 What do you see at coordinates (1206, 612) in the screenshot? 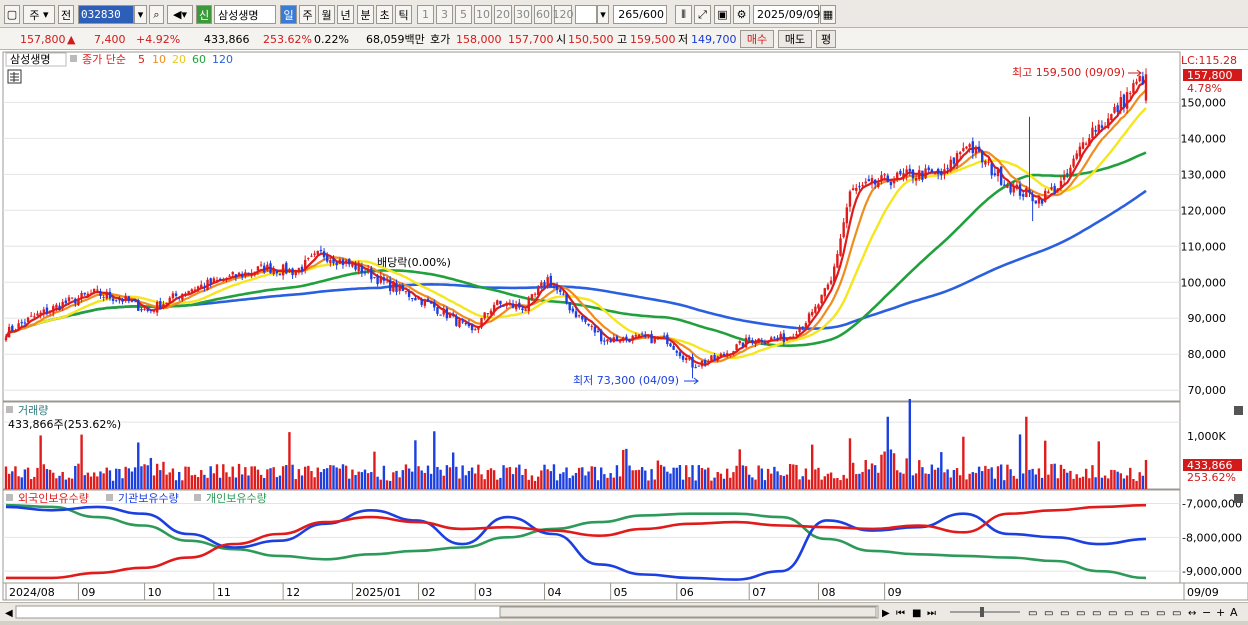
I see `zoom-out-icon: −` at bounding box center [1206, 612].